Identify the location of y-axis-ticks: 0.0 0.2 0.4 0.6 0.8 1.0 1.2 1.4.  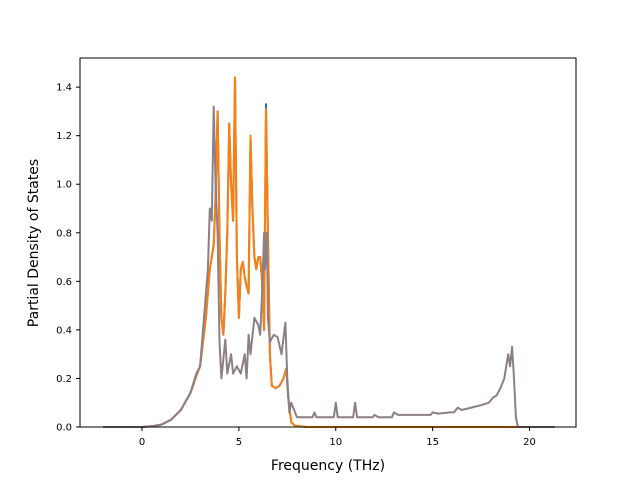
(68, 258).